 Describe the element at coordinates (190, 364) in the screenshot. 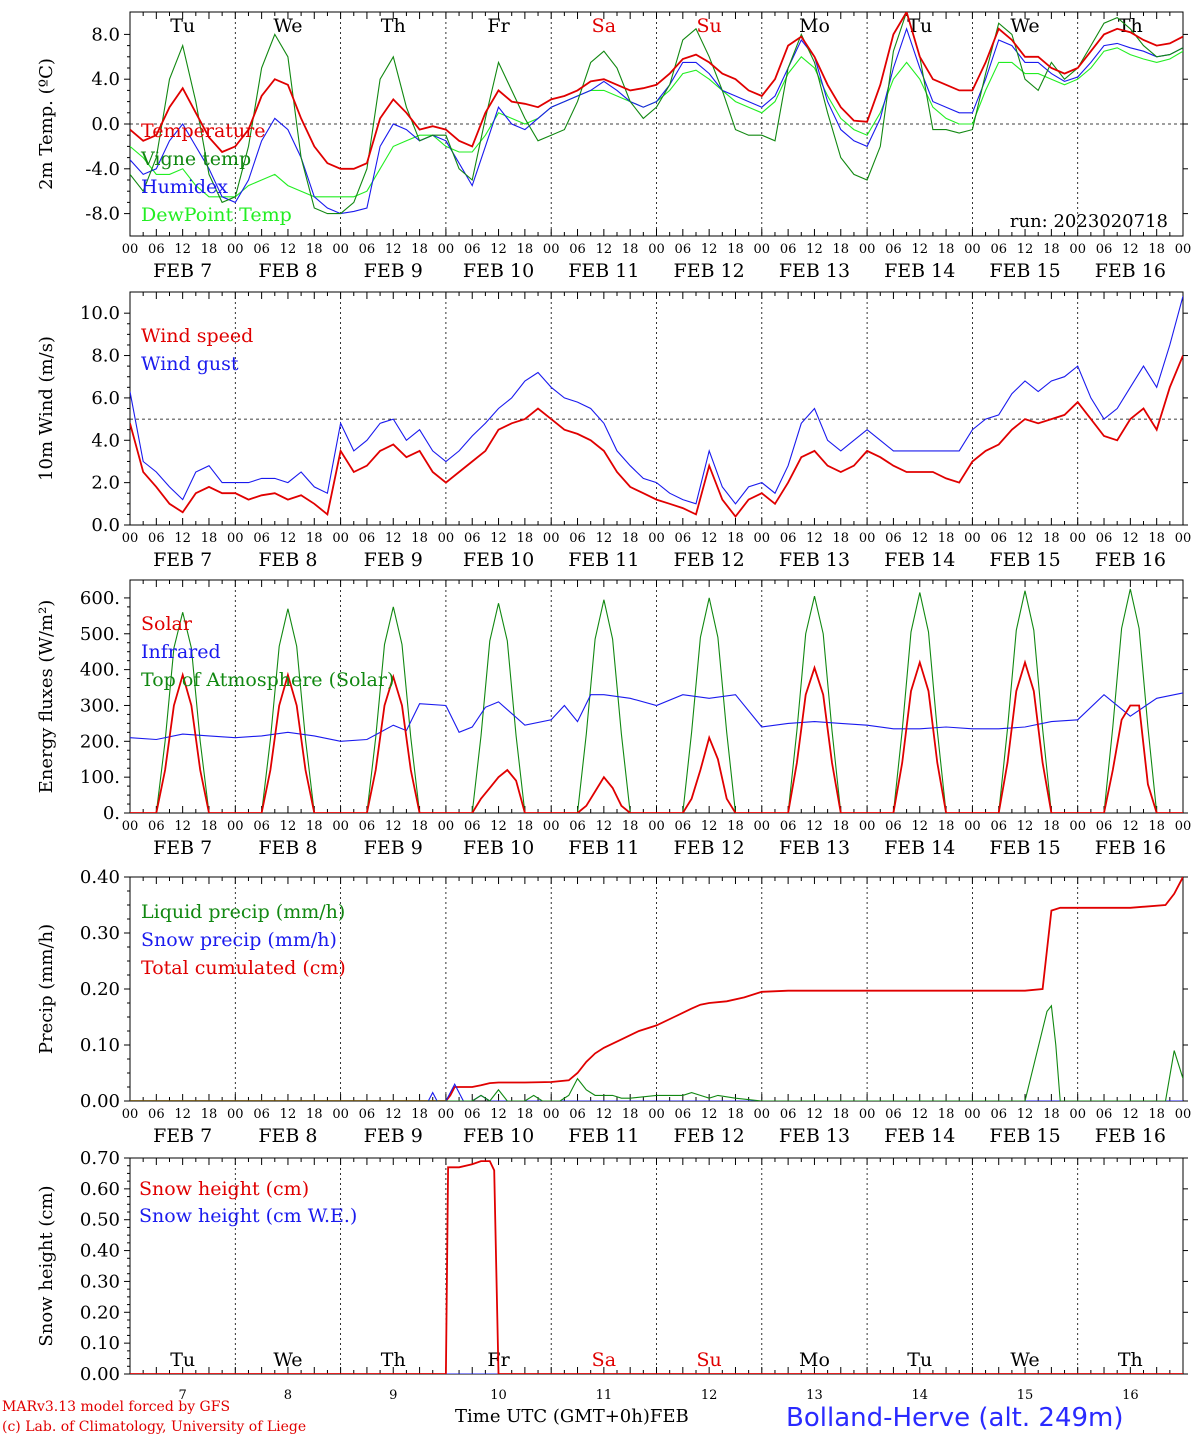

I see `legend-entry: Wind gust` at that location.